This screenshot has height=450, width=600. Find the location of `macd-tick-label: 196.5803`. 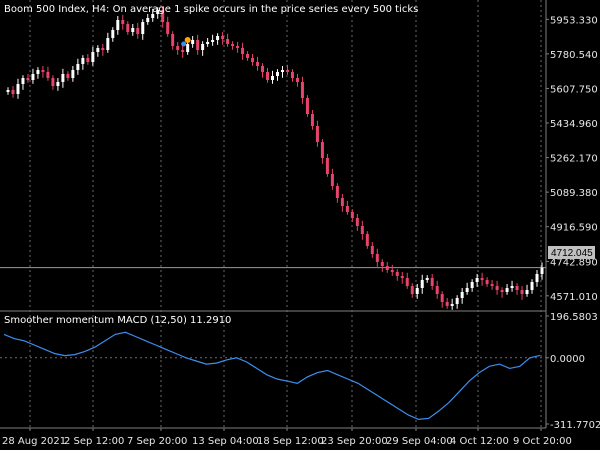

macd-tick-label: 196.5803 is located at coordinates (574, 317).